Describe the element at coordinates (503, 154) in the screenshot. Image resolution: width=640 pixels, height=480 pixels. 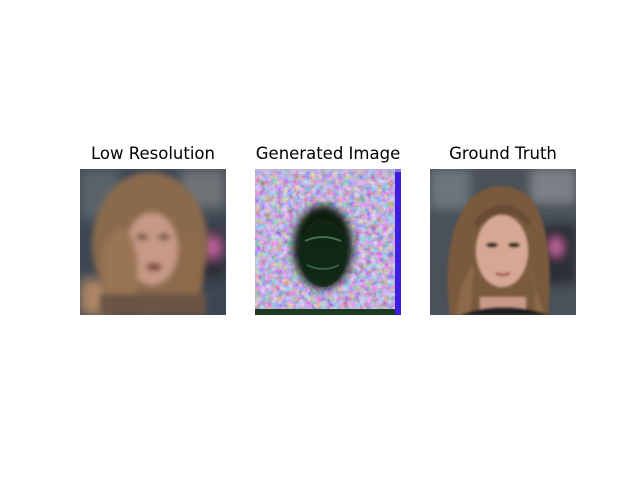
I see `ground-truth-title: Ground Truth` at that location.